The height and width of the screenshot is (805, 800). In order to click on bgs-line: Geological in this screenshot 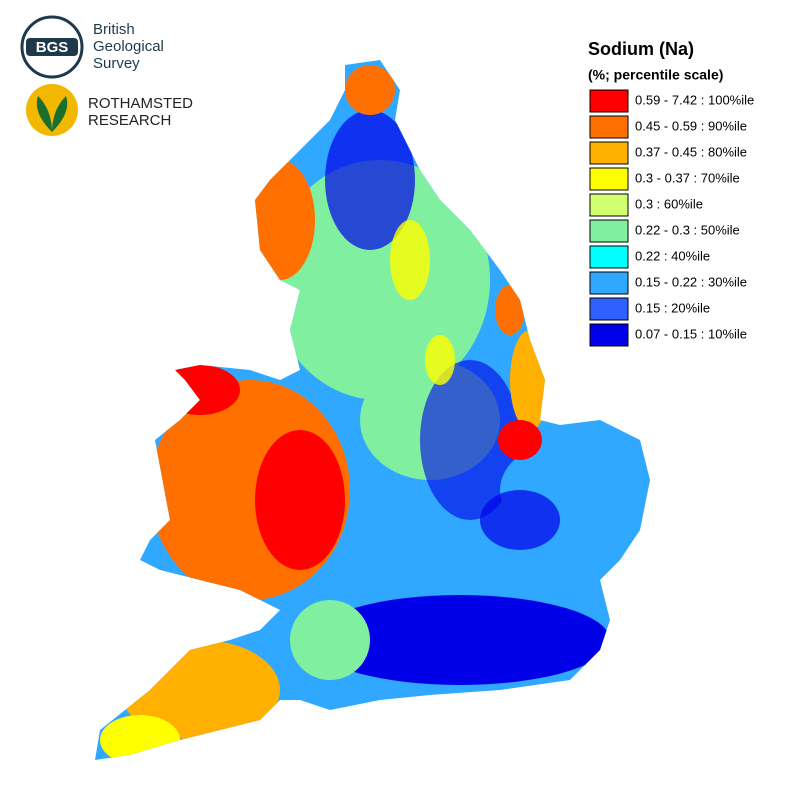, I will do `click(128, 46)`.